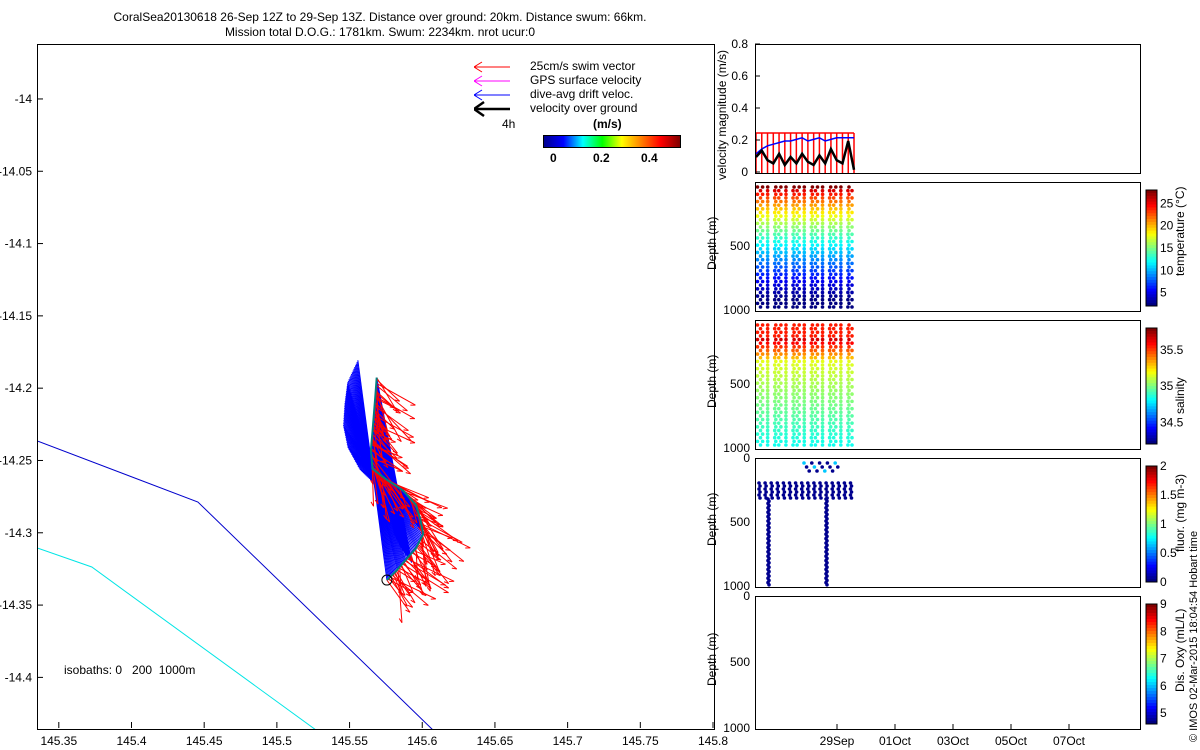 The image size is (1200, 750). What do you see at coordinates (19, 533) in the screenshot?
I see `map-ytick-label: -14.3` at bounding box center [19, 533].